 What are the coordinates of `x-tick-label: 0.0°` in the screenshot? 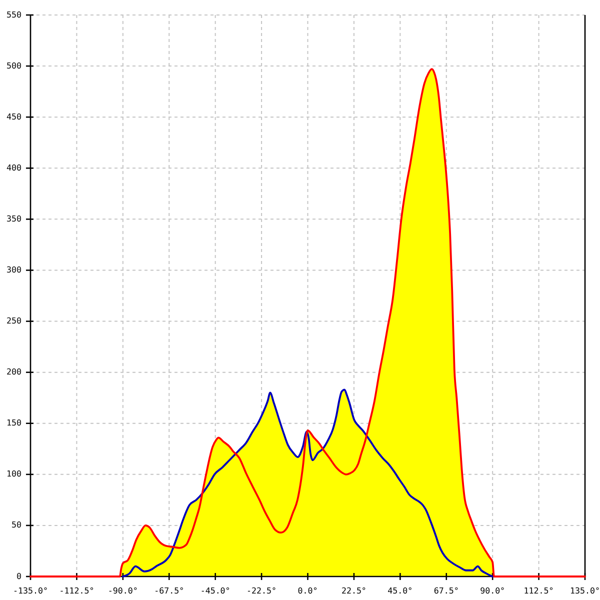 It's located at (308, 591).